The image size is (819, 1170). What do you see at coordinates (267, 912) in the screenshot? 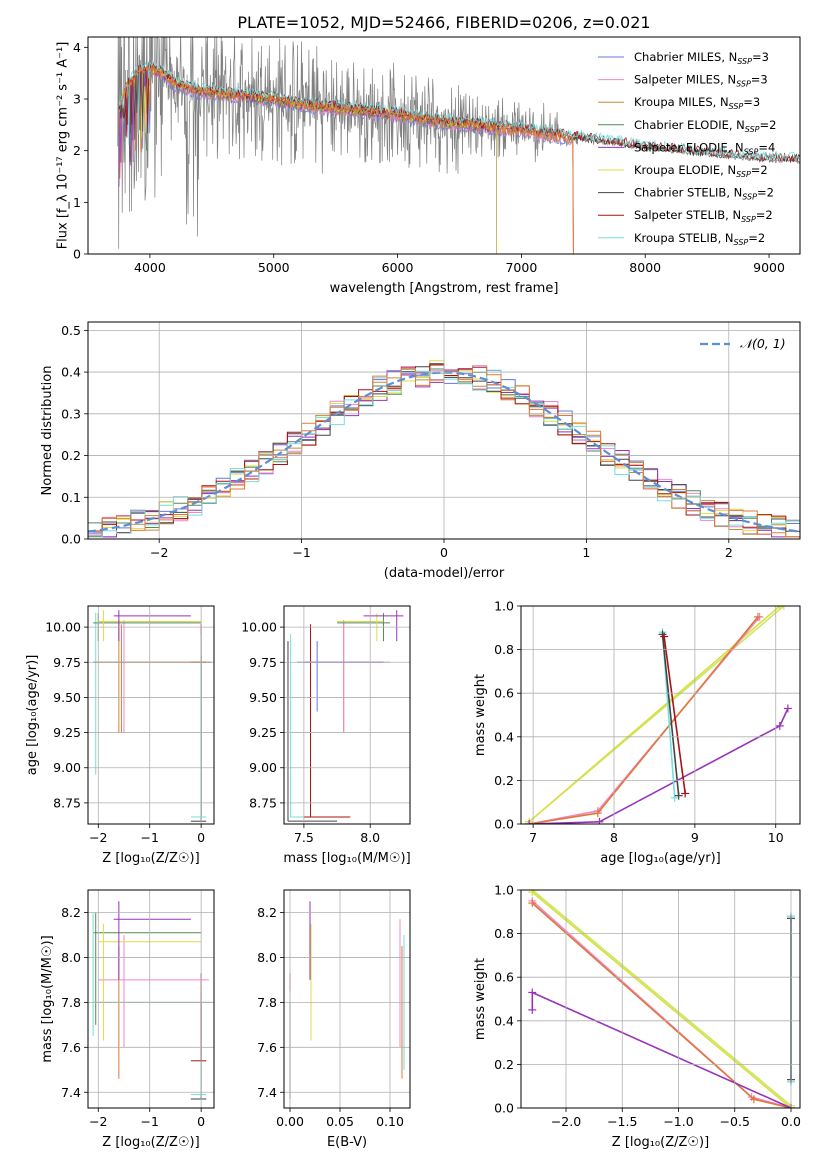
I see `mass_vs_ebv-ytick-label: 8.2` at bounding box center [267, 912].